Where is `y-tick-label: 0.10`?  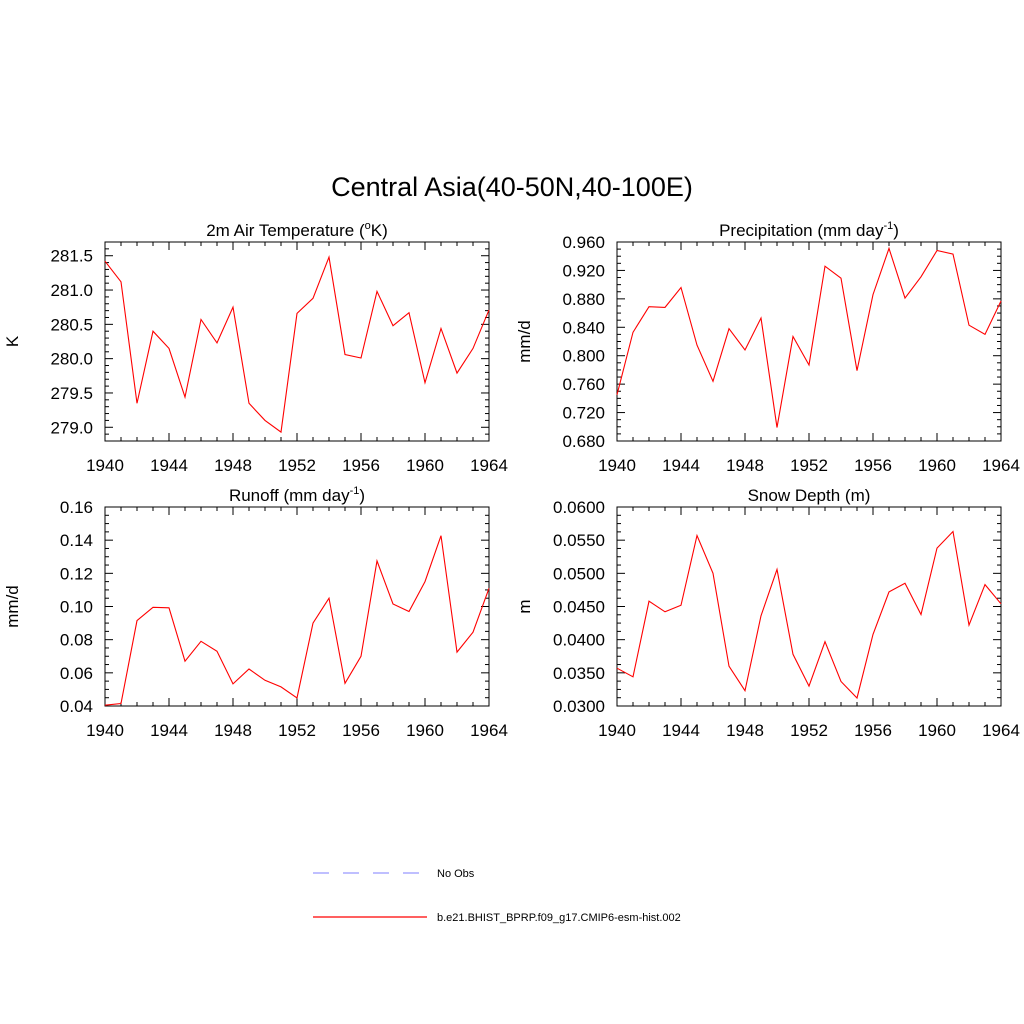
y-tick-label: 0.10 is located at coordinates (76, 607).